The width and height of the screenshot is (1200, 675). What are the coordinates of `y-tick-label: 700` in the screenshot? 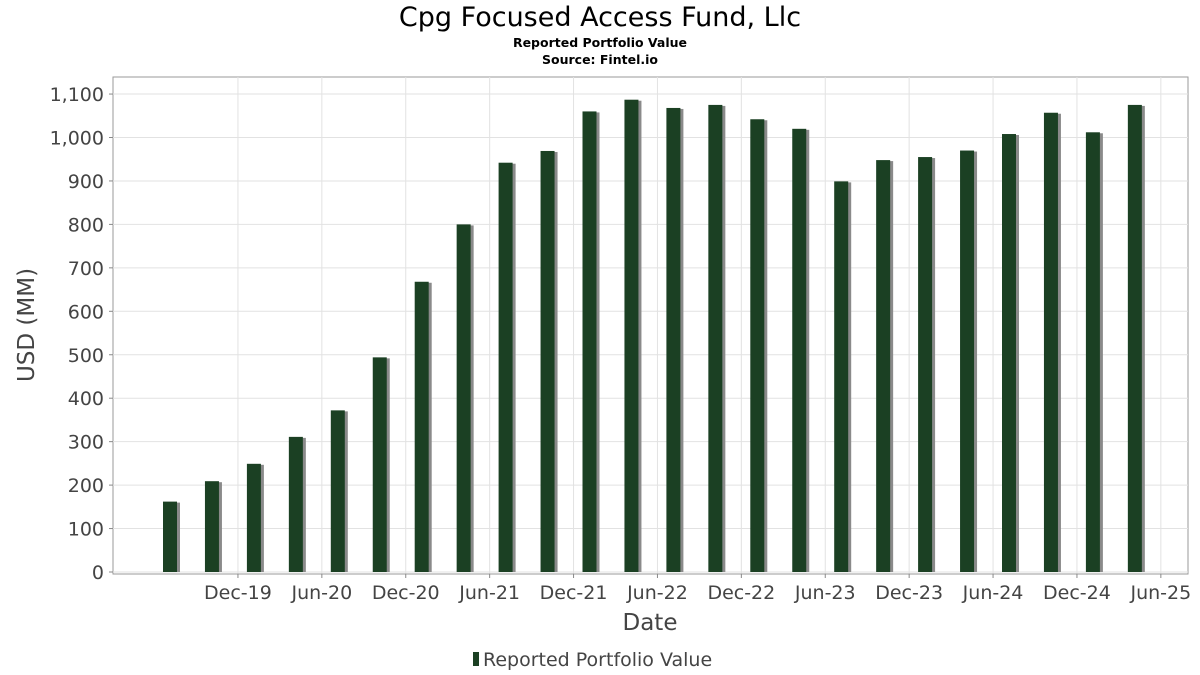 It's located at (86, 269).